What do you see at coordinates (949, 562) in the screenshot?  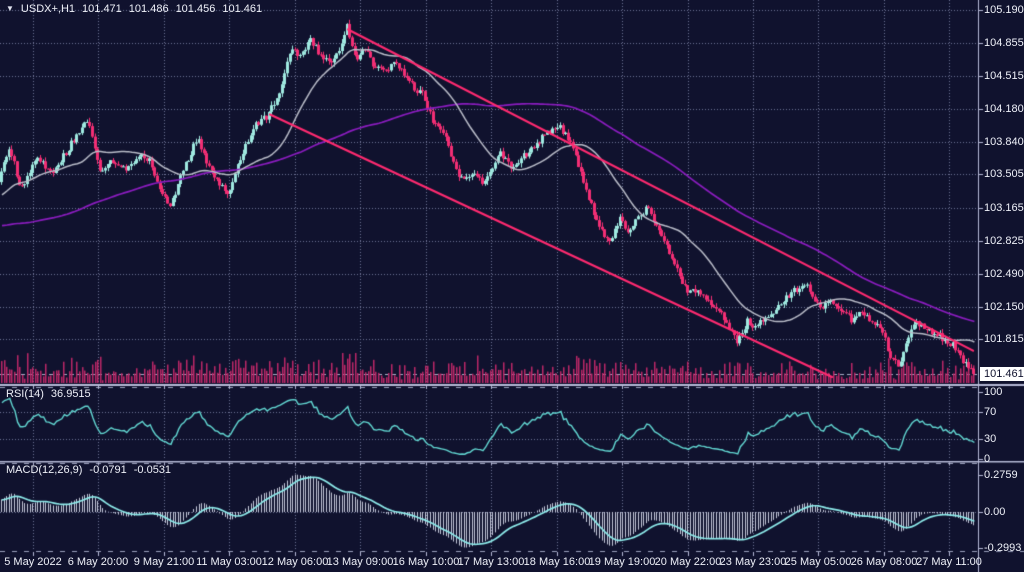 I see `time-axis-label: 27 May 11:00` at bounding box center [949, 562].